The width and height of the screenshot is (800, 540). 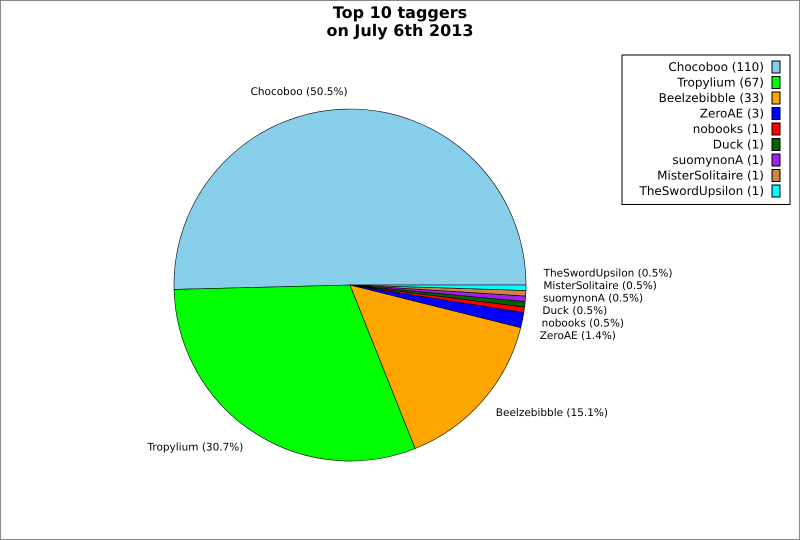 What do you see at coordinates (728, 129) in the screenshot?
I see `legend-label: nobooks (1)` at bounding box center [728, 129].